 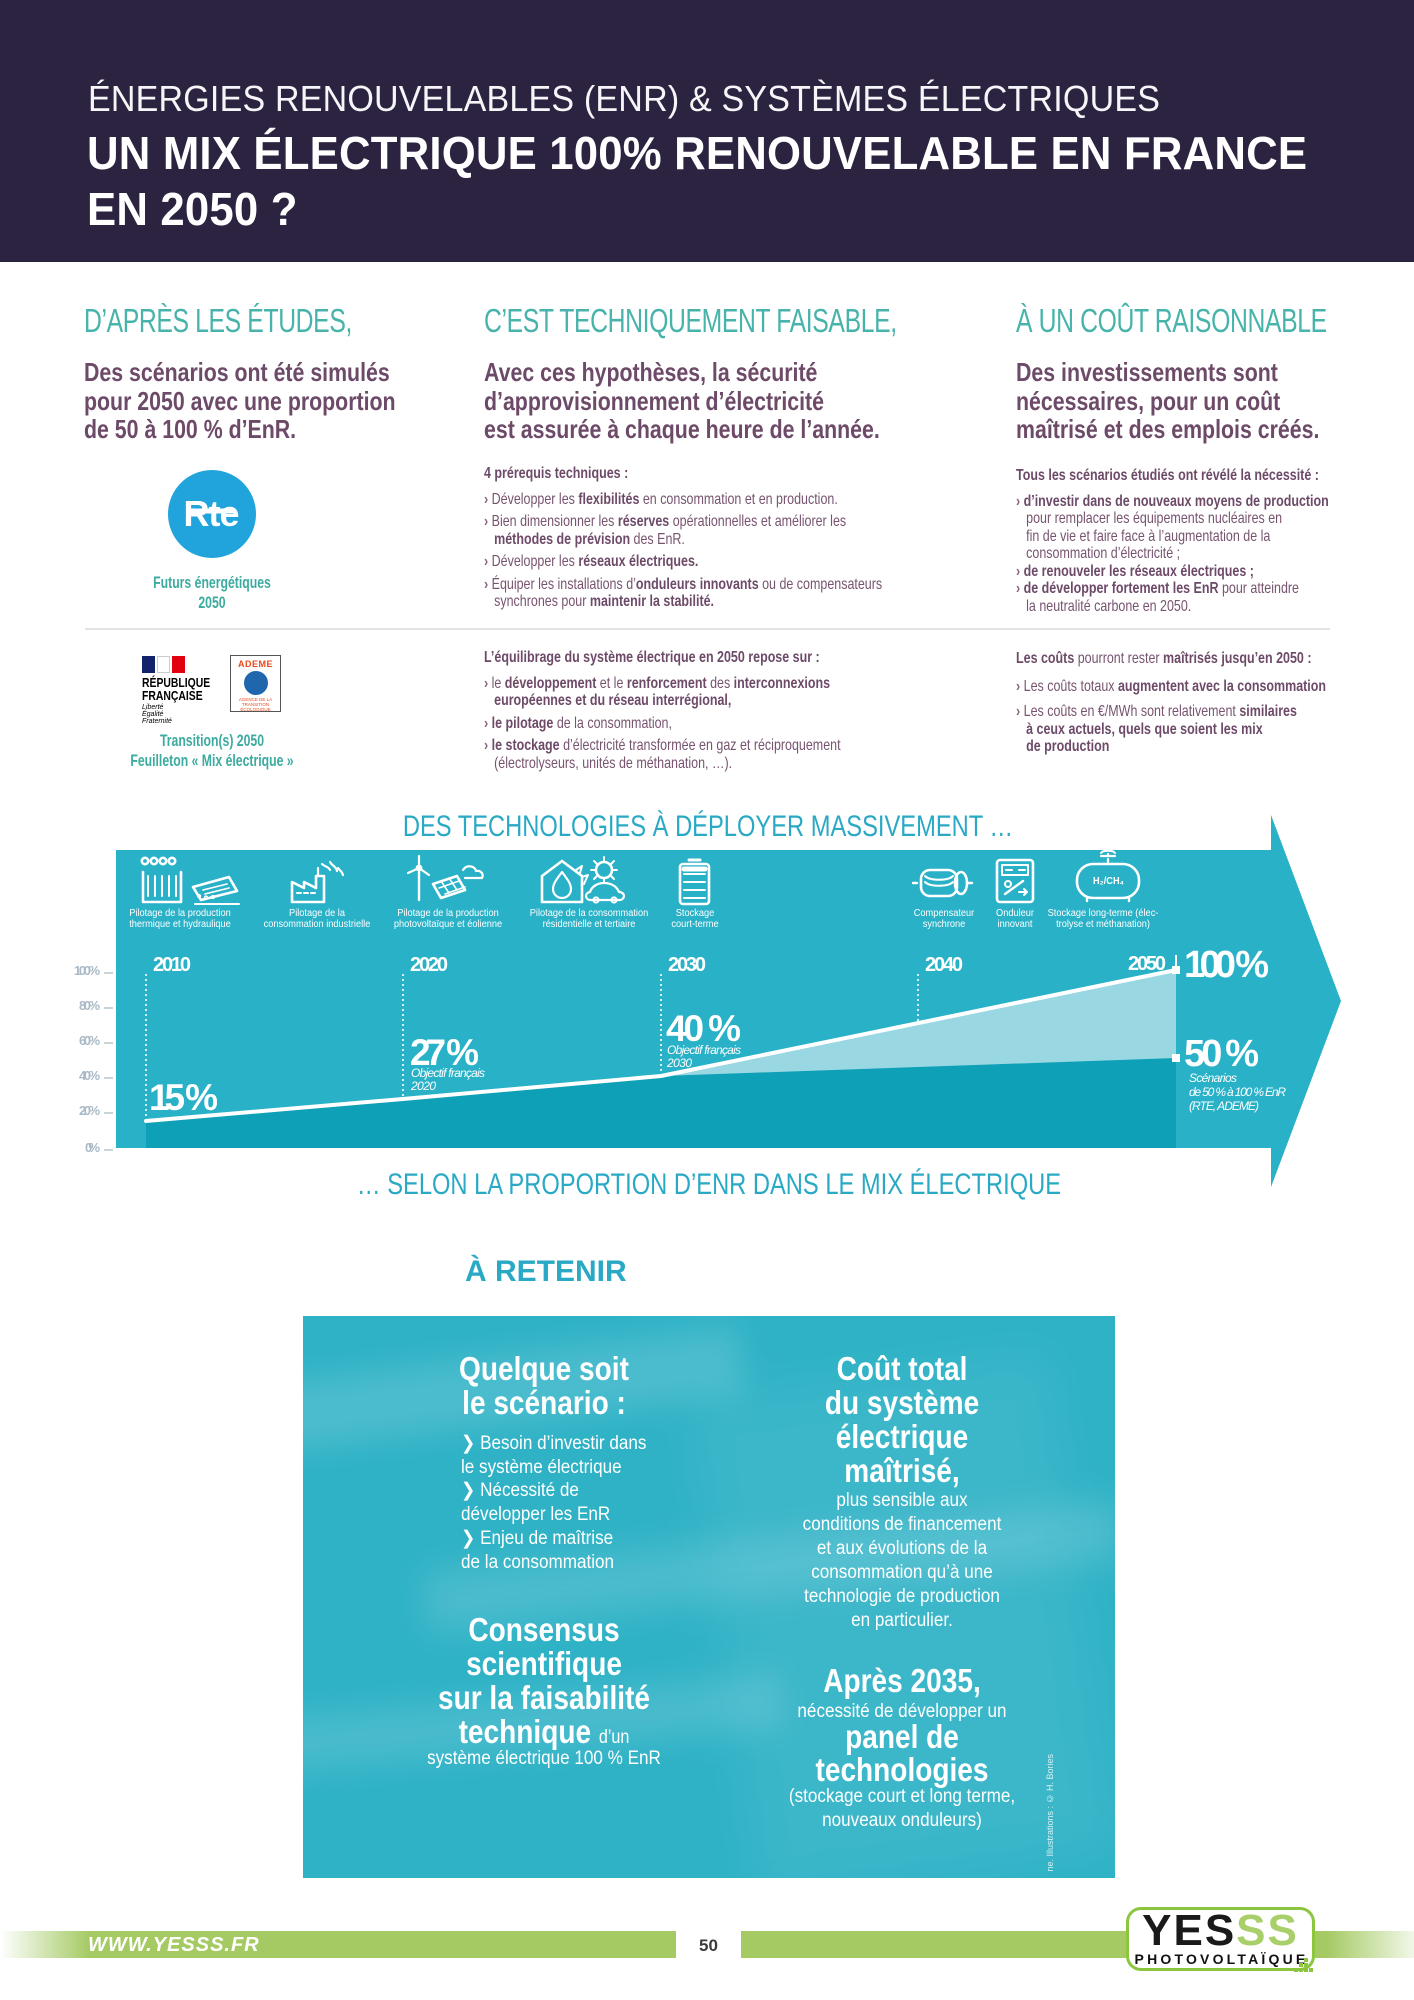 What do you see at coordinates (89, 1110) in the screenshot?
I see `svg-text: 20%` at bounding box center [89, 1110].